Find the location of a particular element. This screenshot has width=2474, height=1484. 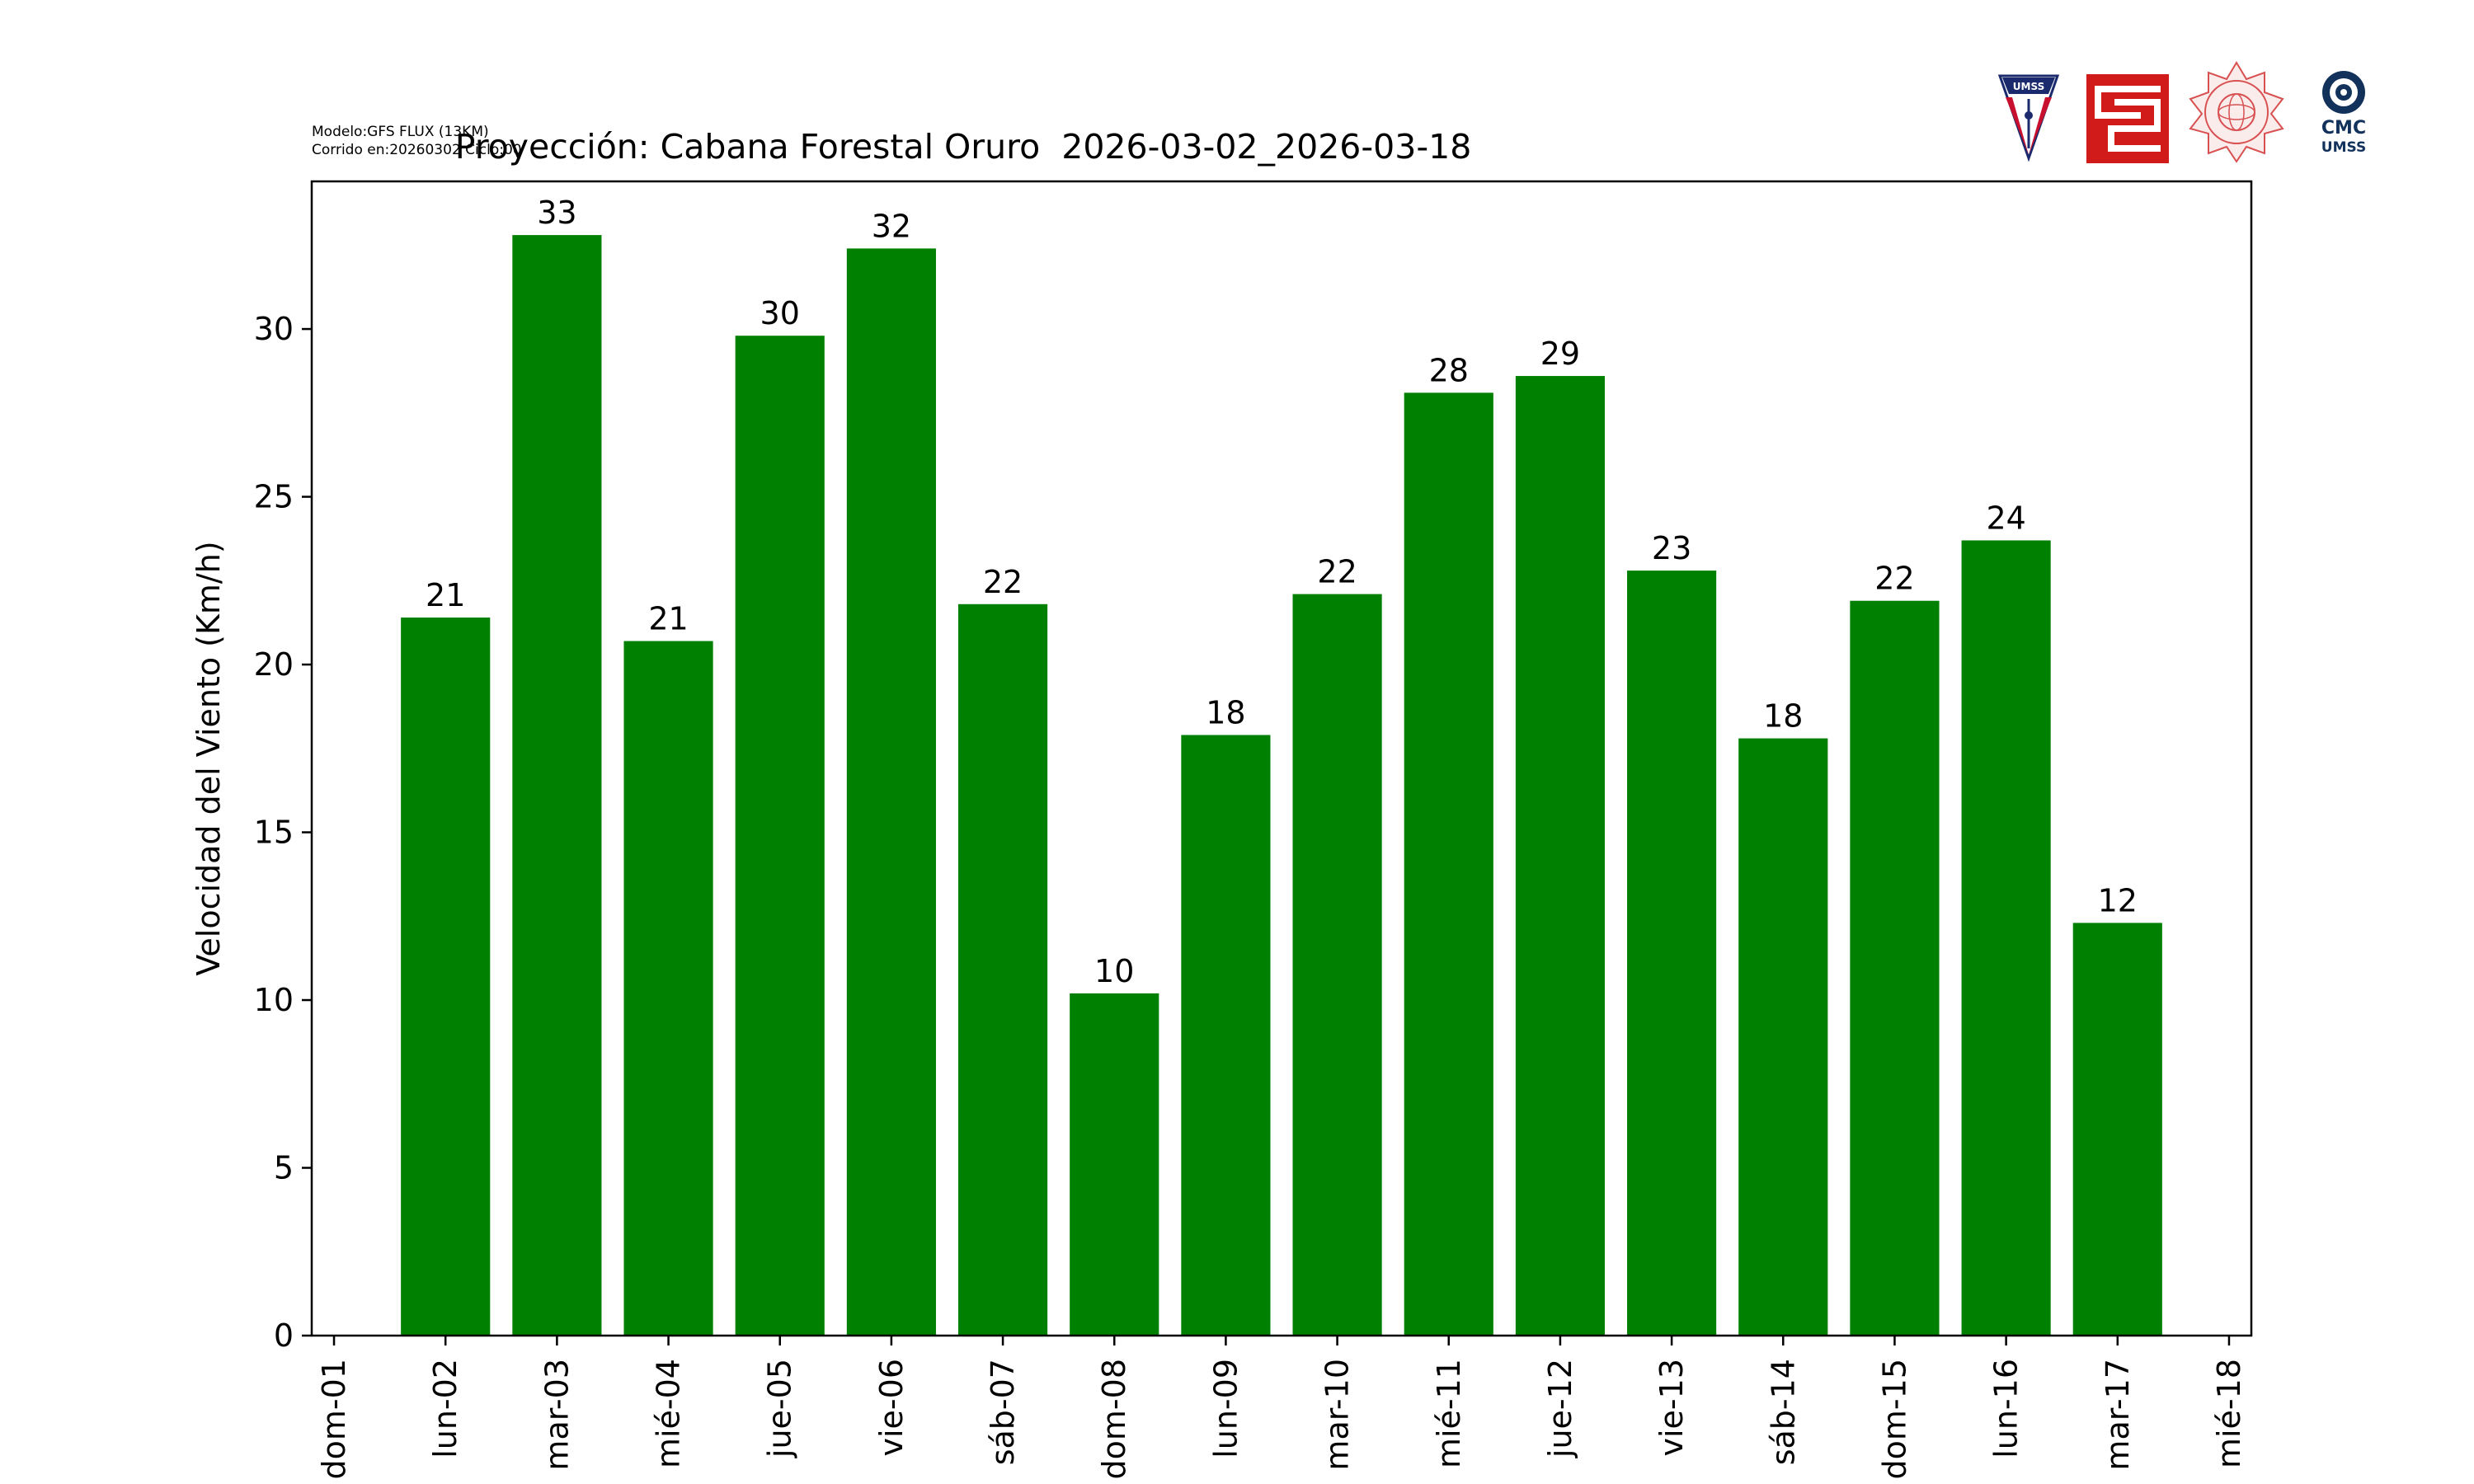

x-tick-label-dom-15: dom-15 is located at coordinates (1894, 1419).